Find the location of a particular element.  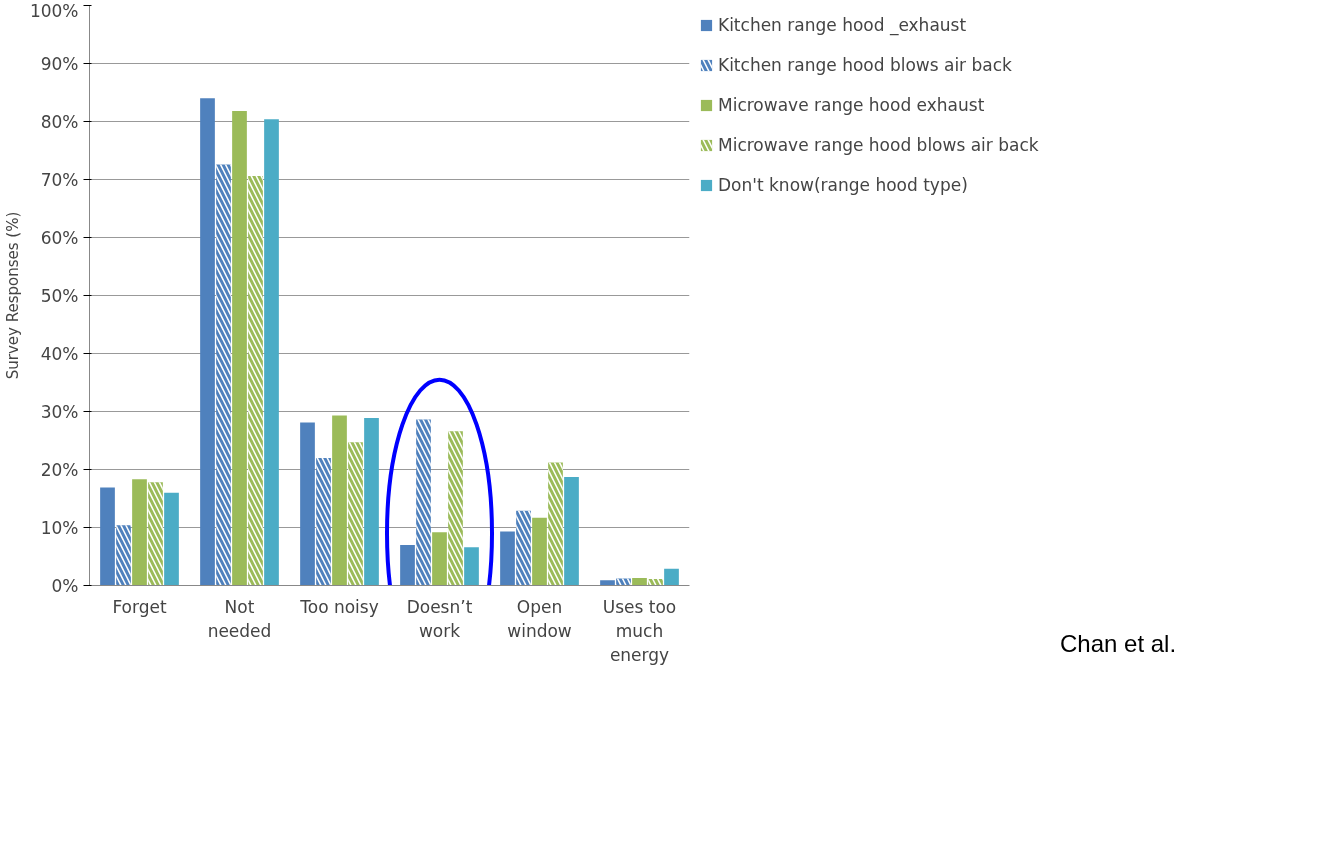

legend-label: Kitchen range hood blows air back is located at coordinates (865, 65).